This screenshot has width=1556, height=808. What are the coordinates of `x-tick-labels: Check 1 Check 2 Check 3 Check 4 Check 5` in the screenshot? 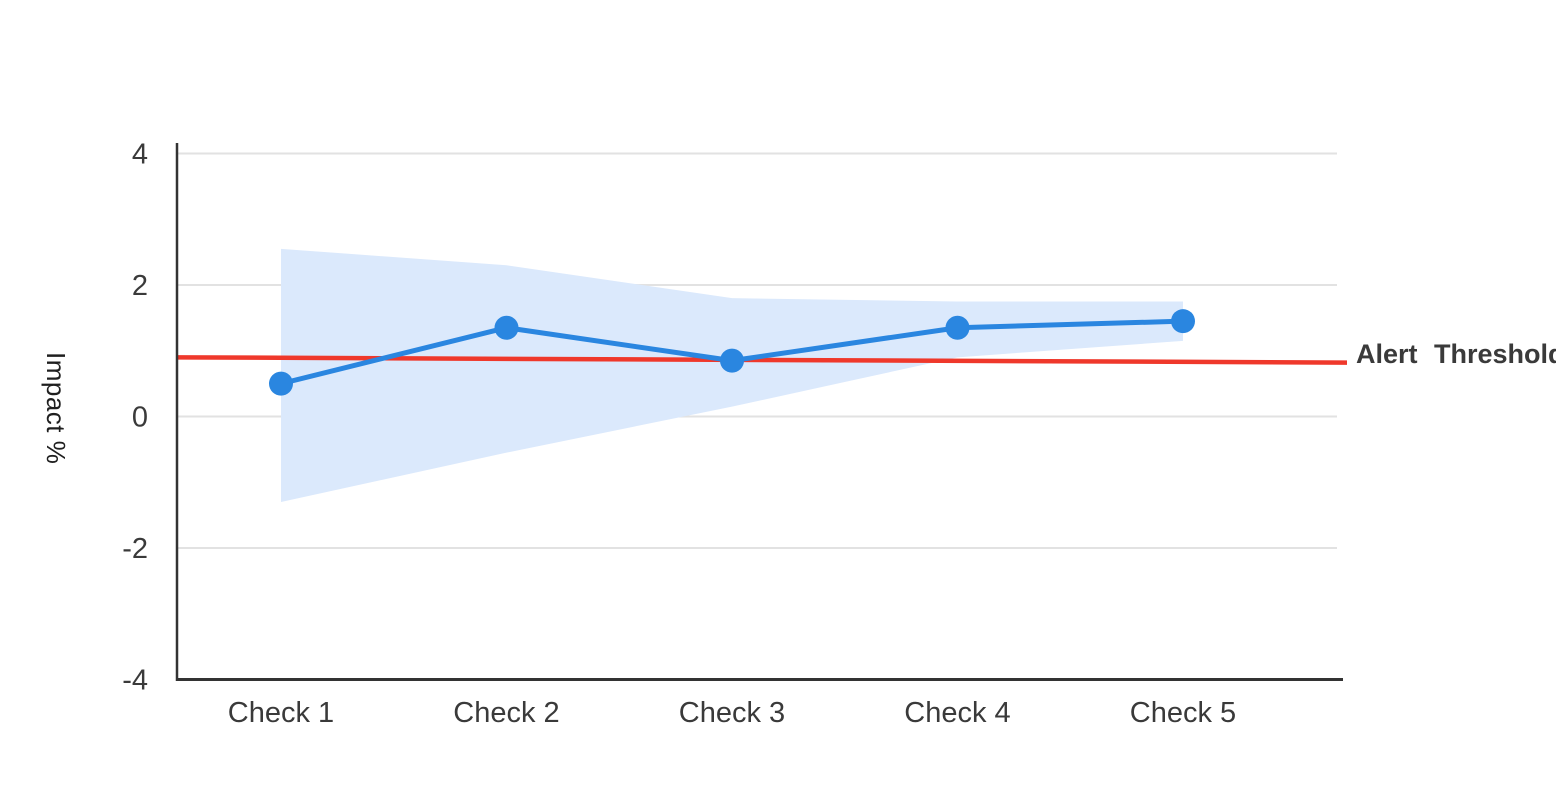 It's located at (732, 713).